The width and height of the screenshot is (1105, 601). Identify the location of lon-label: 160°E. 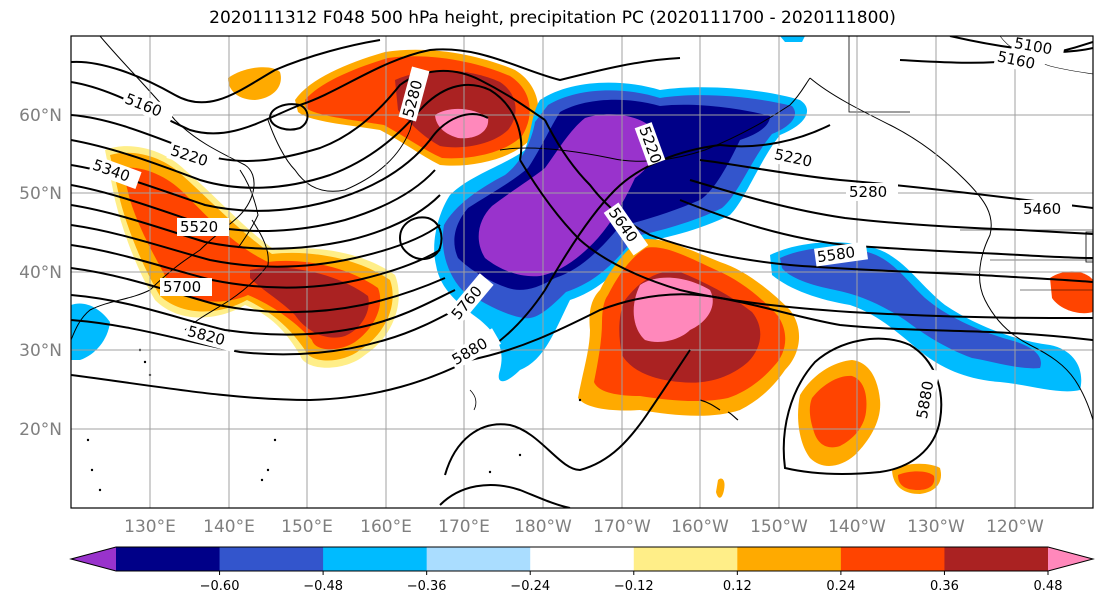
(386, 527).